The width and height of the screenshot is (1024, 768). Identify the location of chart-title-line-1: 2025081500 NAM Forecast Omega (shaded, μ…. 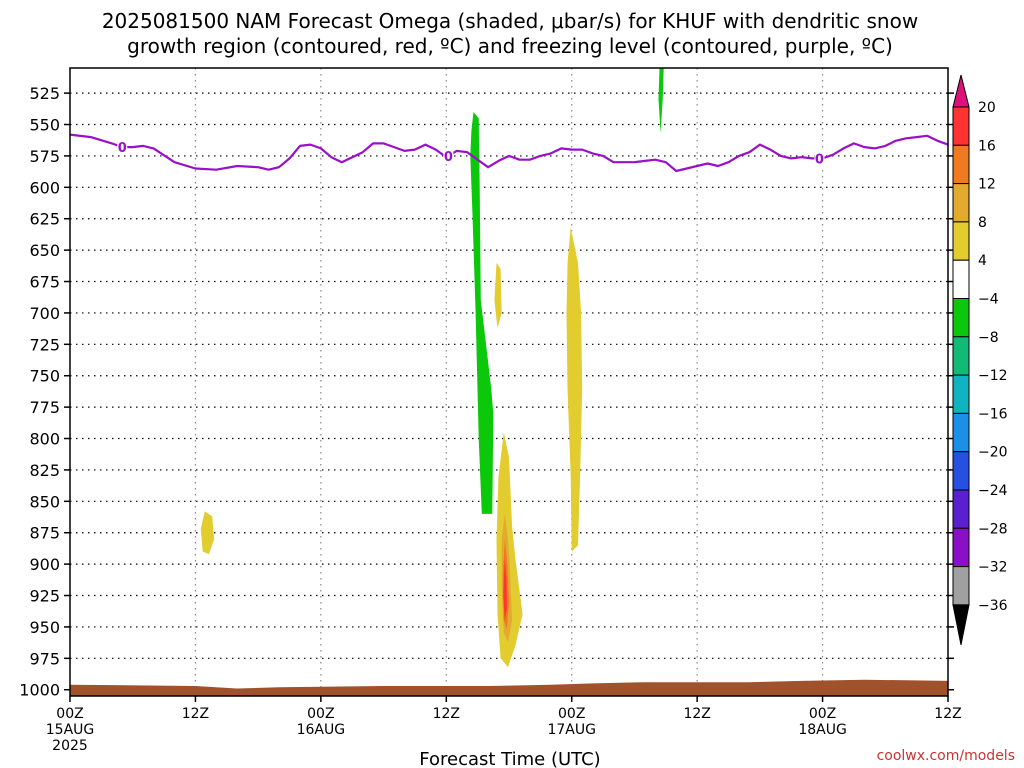
(510, 21).